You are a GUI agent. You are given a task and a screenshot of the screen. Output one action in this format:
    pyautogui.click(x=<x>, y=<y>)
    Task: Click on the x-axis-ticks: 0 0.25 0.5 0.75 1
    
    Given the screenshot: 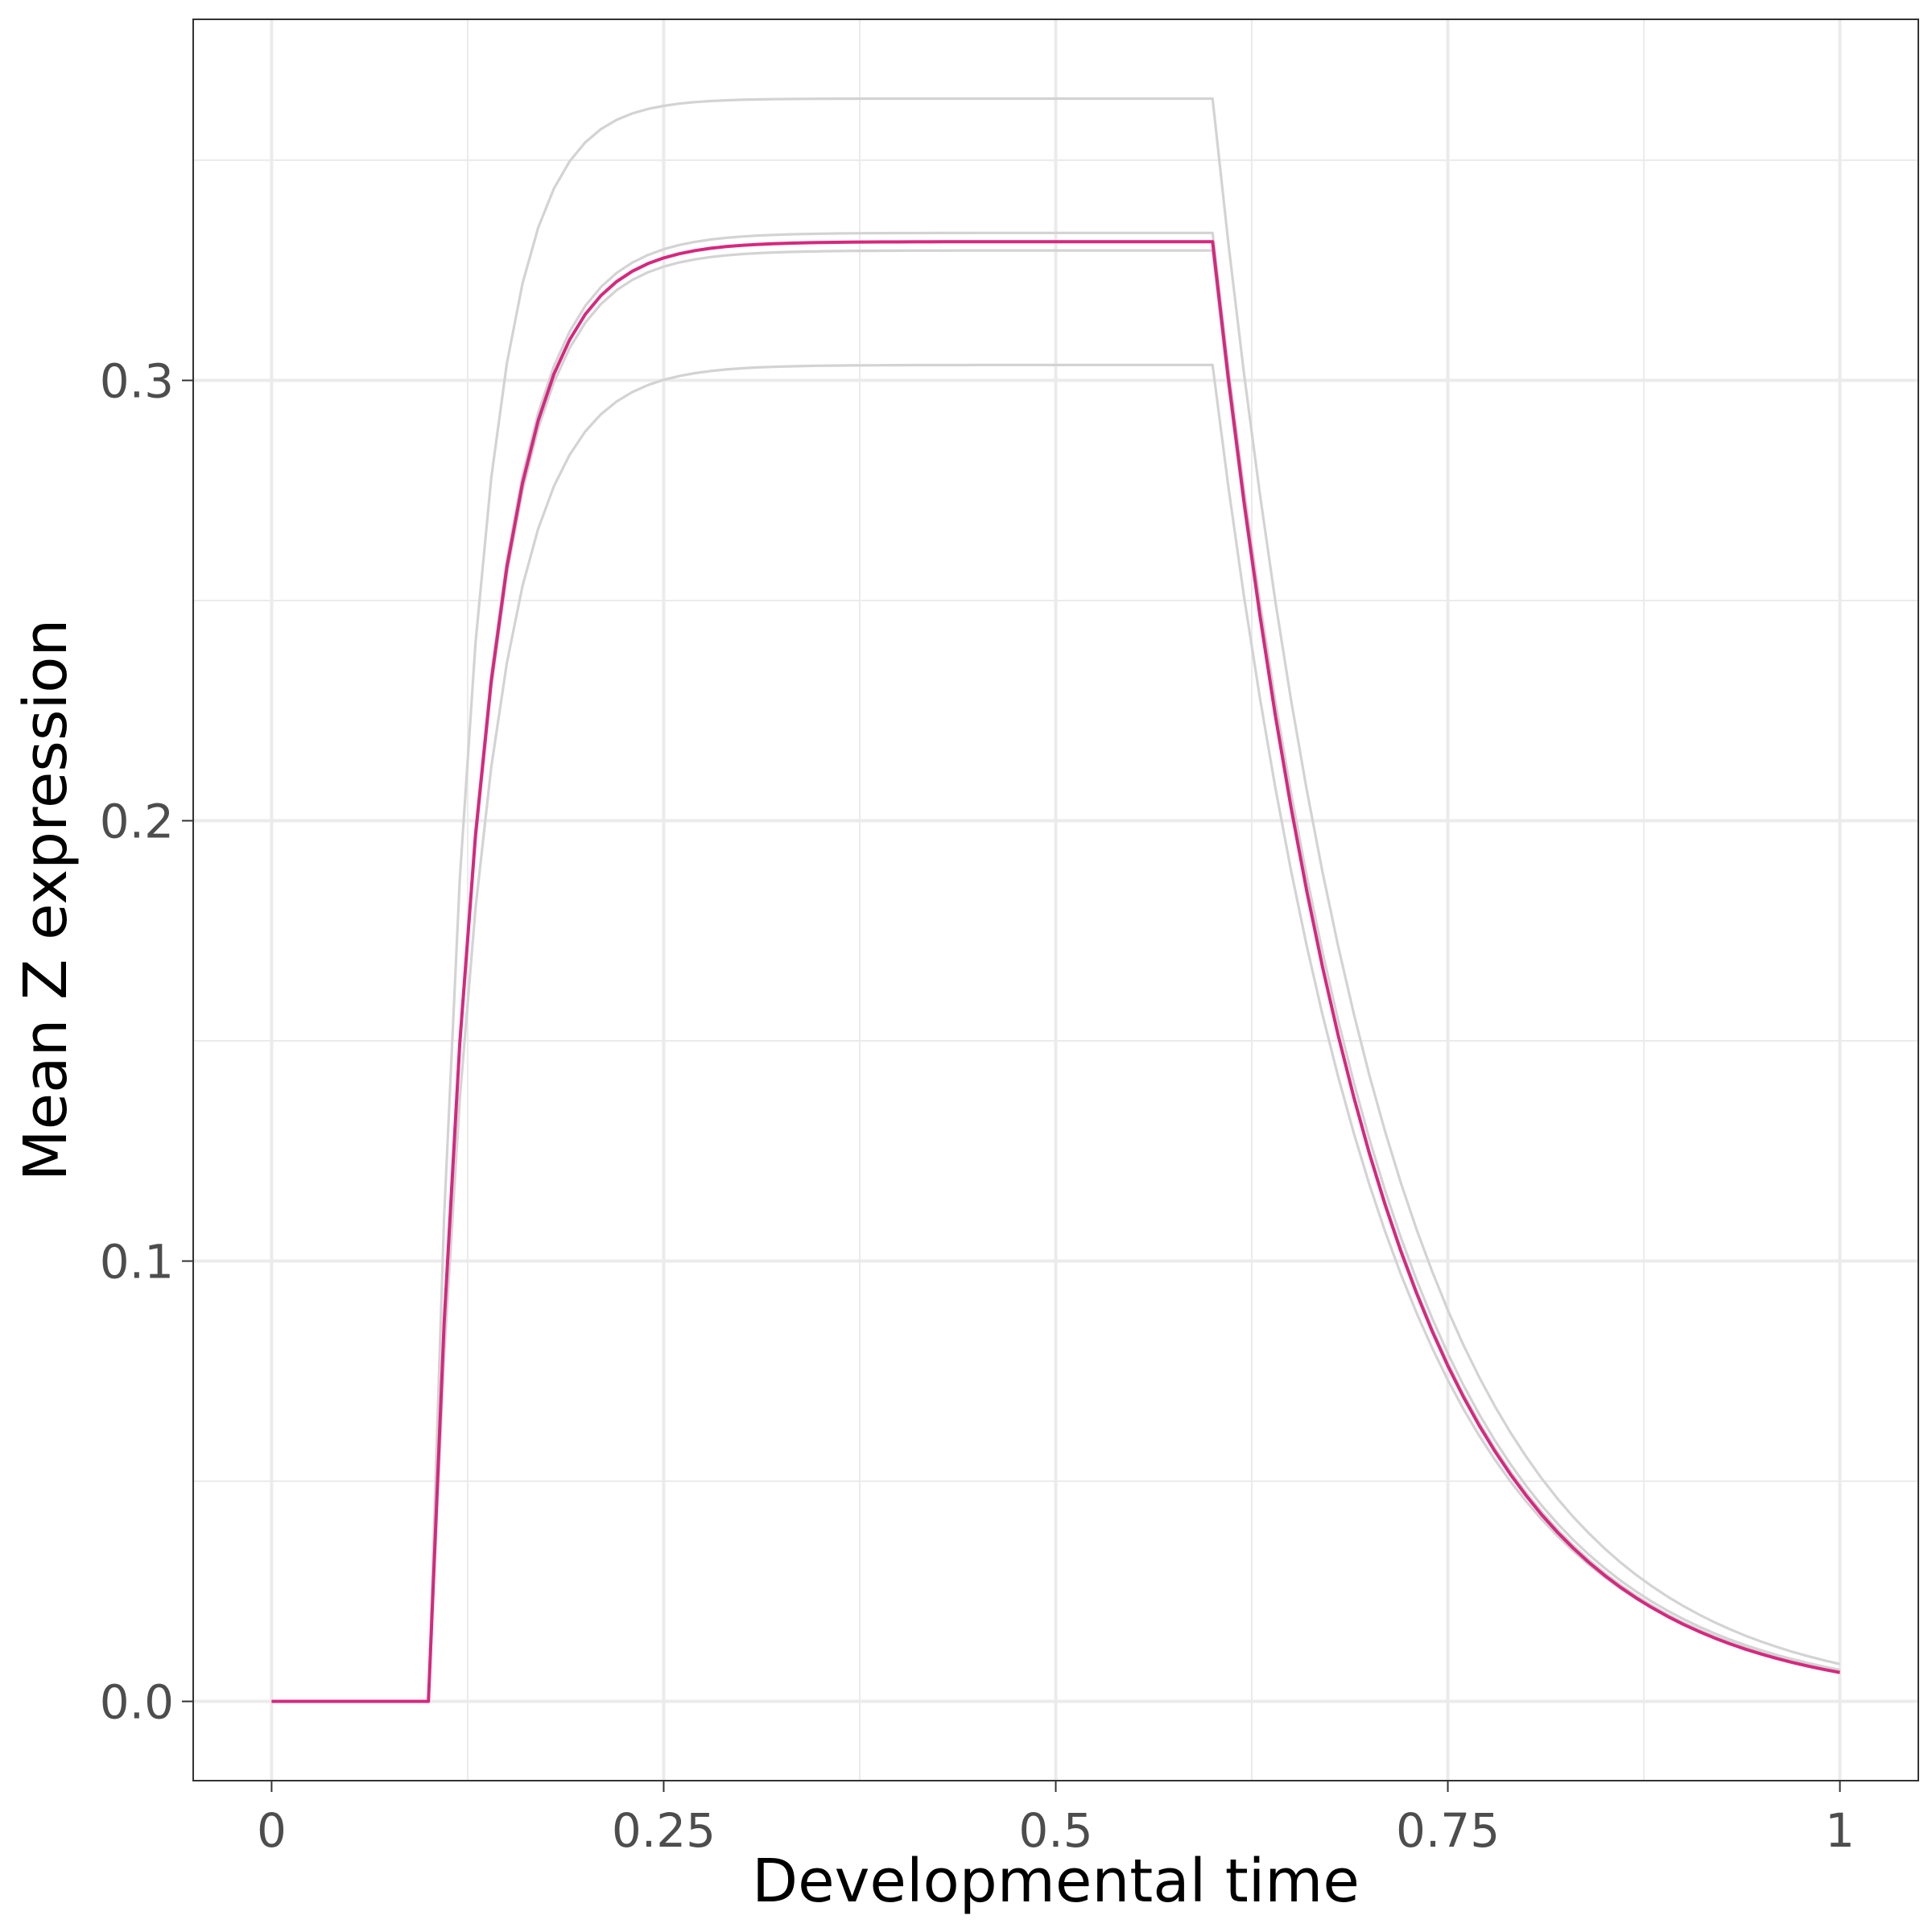 What is the action you would take?
    pyautogui.click(x=1056, y=1819)
    